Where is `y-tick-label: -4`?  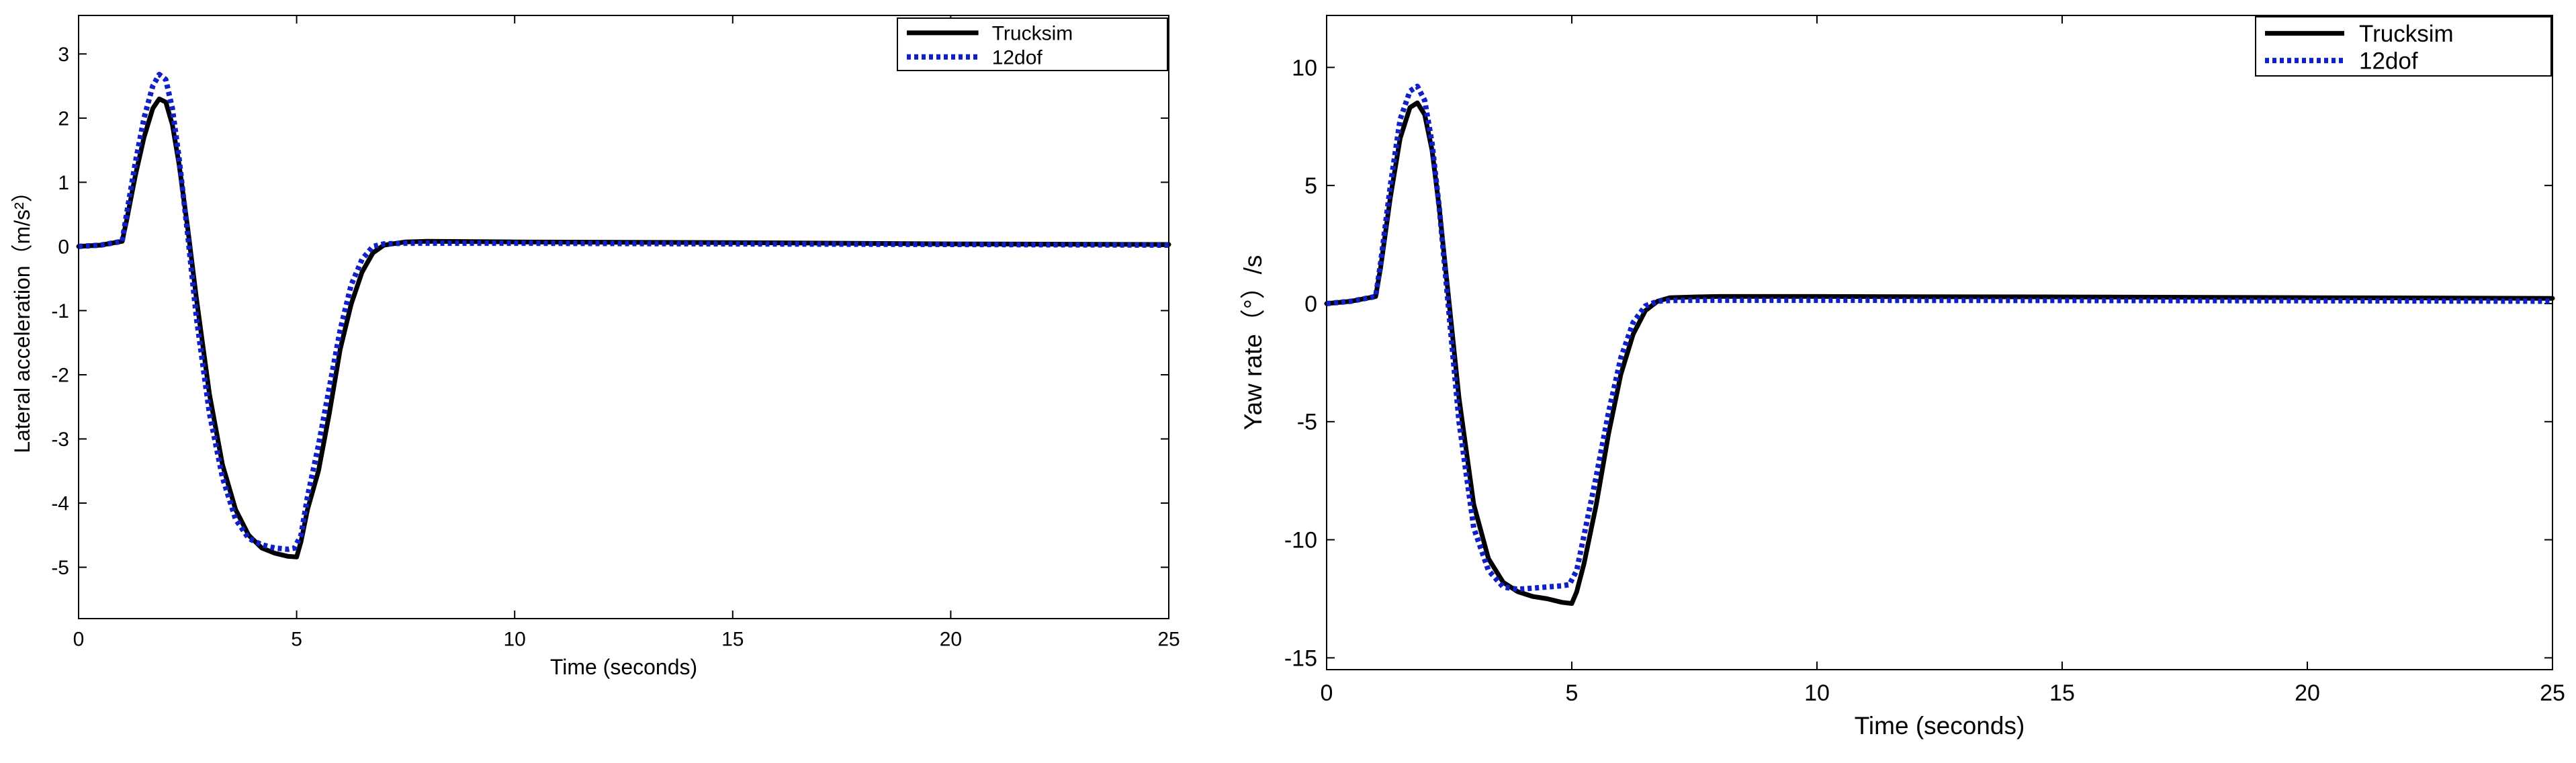
y-tick-label: -4 is located at coordinates (60, 504).